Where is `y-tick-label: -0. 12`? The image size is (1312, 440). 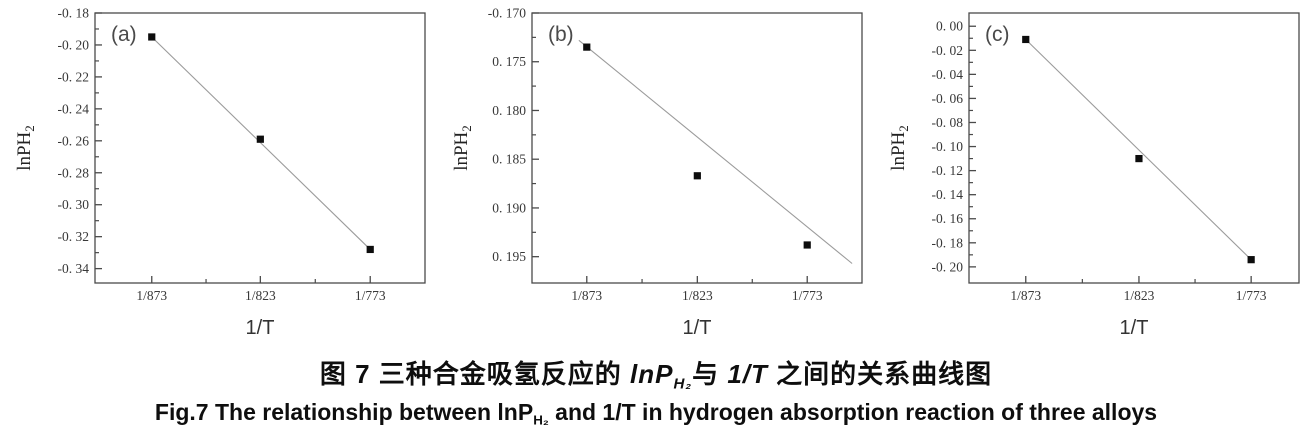 y-tick-label: -0. 12 is located at coordinates (948, 170).